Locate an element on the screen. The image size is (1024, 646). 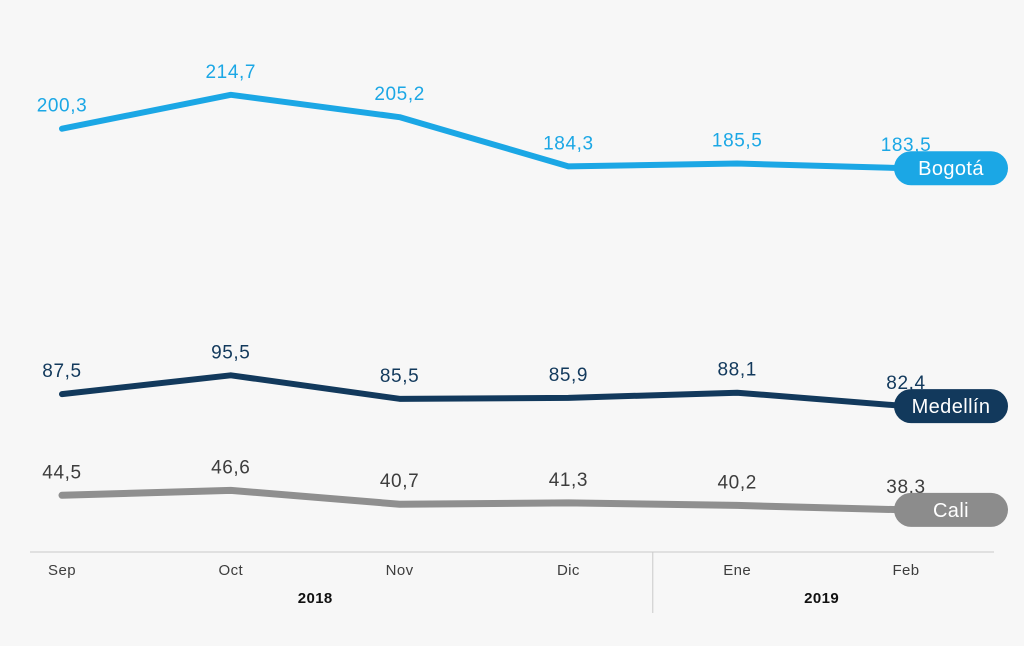
point-label-Medellín: 87,5 is located at coordinates (61, 371).